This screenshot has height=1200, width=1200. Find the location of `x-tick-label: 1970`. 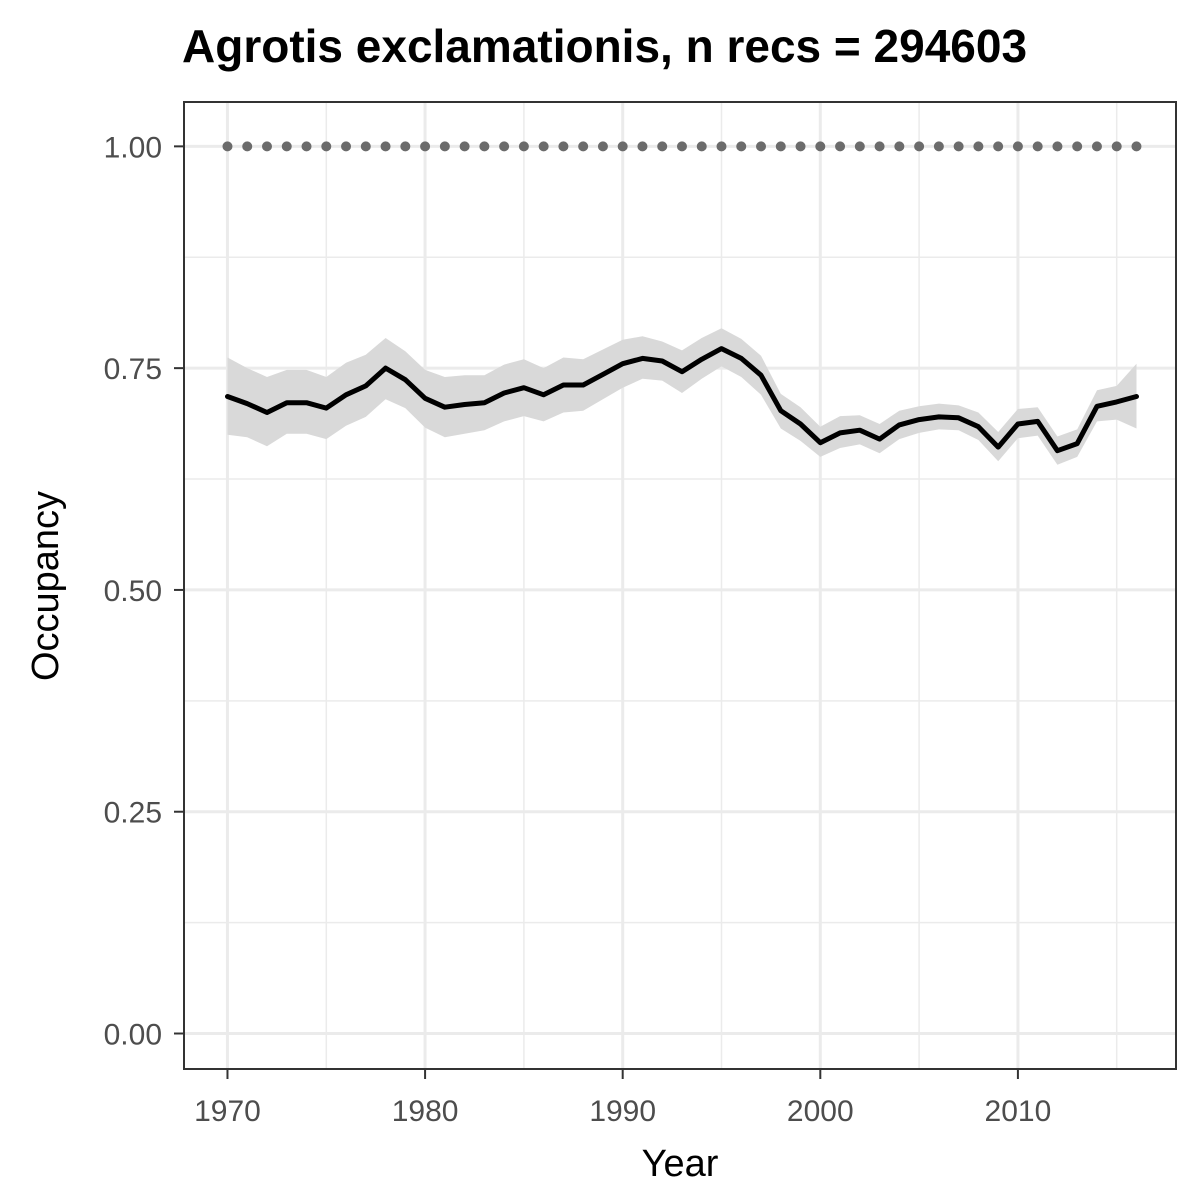

x-tick-label: 1970 is located at coordinates (227, 1111).